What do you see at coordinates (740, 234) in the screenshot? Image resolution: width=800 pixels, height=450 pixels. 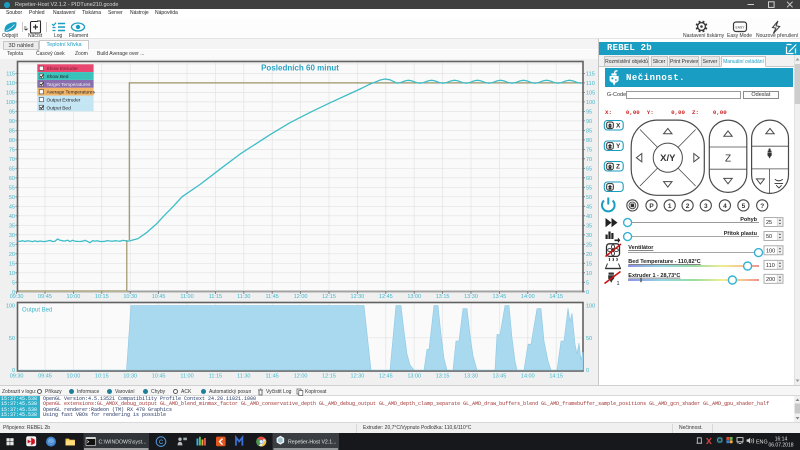 I see `svg-text: Přítok plastu` at bounding box center [740, 234].